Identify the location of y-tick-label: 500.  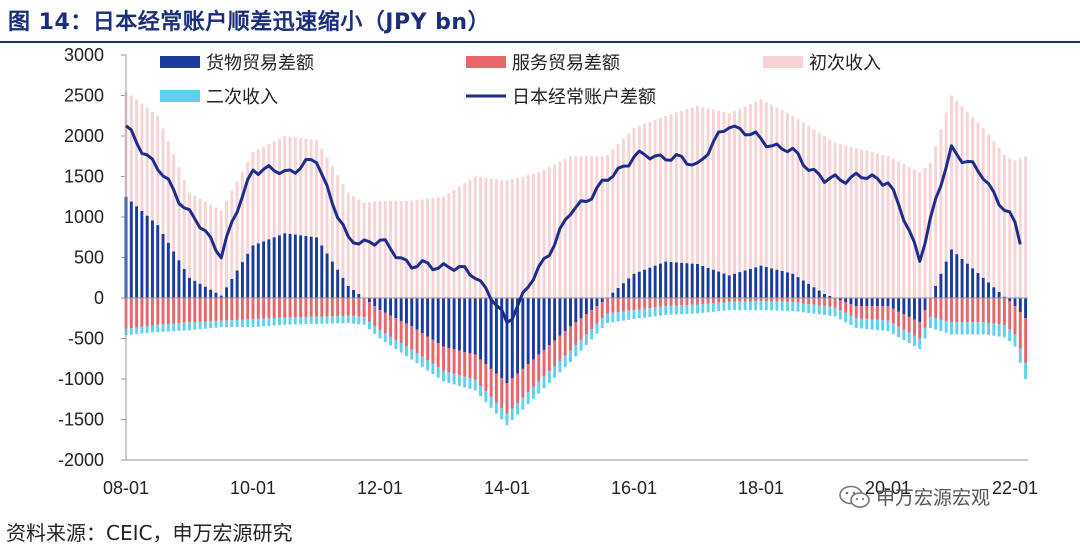
(89, 258).